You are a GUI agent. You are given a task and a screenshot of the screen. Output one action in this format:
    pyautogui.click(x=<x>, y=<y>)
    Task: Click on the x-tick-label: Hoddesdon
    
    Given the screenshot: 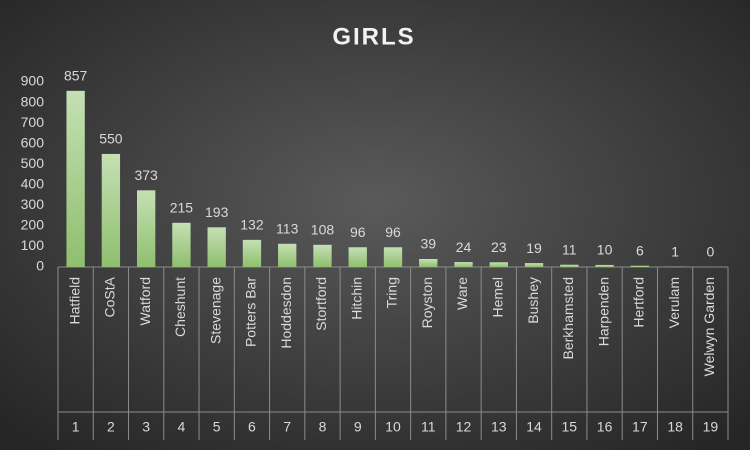 What is the action you would take?
    pyautogui.click(x=286, y=313)
    